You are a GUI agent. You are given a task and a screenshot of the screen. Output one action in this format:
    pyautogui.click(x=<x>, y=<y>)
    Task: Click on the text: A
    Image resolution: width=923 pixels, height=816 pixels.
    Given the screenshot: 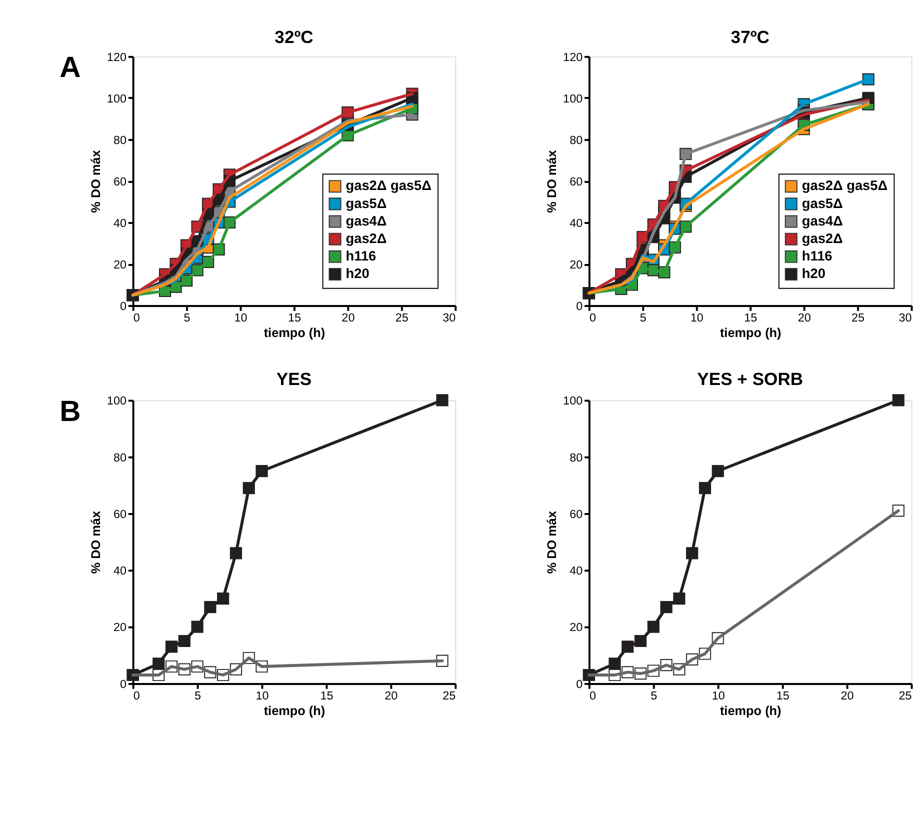 What is the action you would take?
    pyautogui.click(x=70, y=67)
    